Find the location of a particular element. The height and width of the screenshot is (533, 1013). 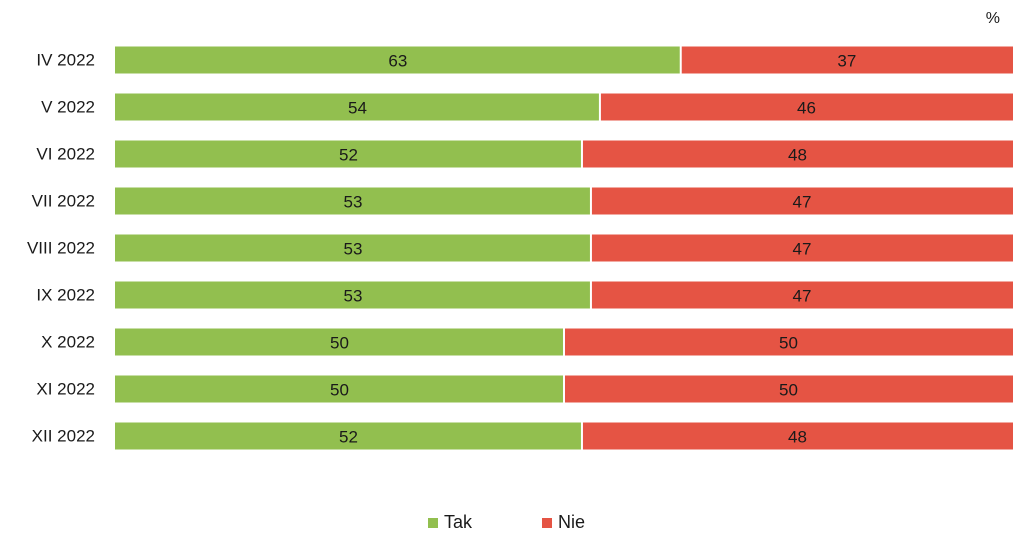

legend-swatch-nie is located at coordinates (547, 522).